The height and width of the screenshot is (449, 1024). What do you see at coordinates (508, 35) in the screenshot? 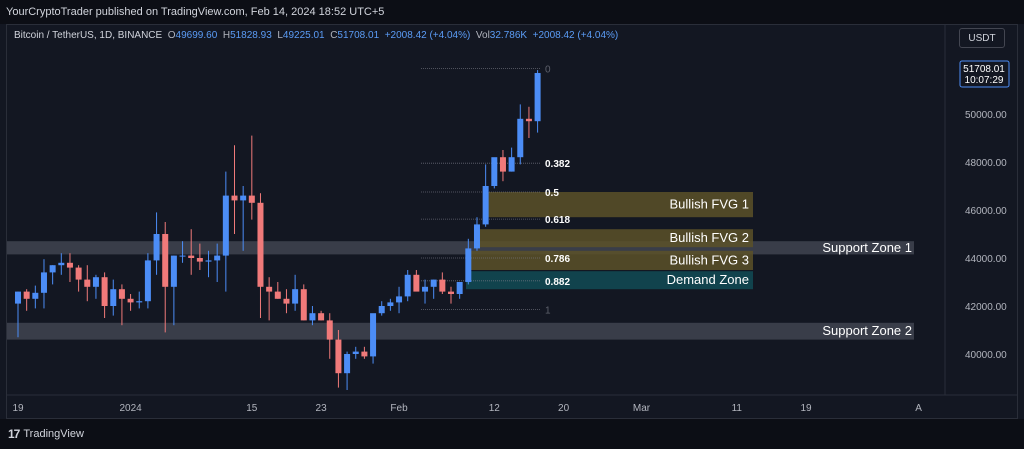
I see `volume-value: 32.786K` at bounding box center [508, 35].